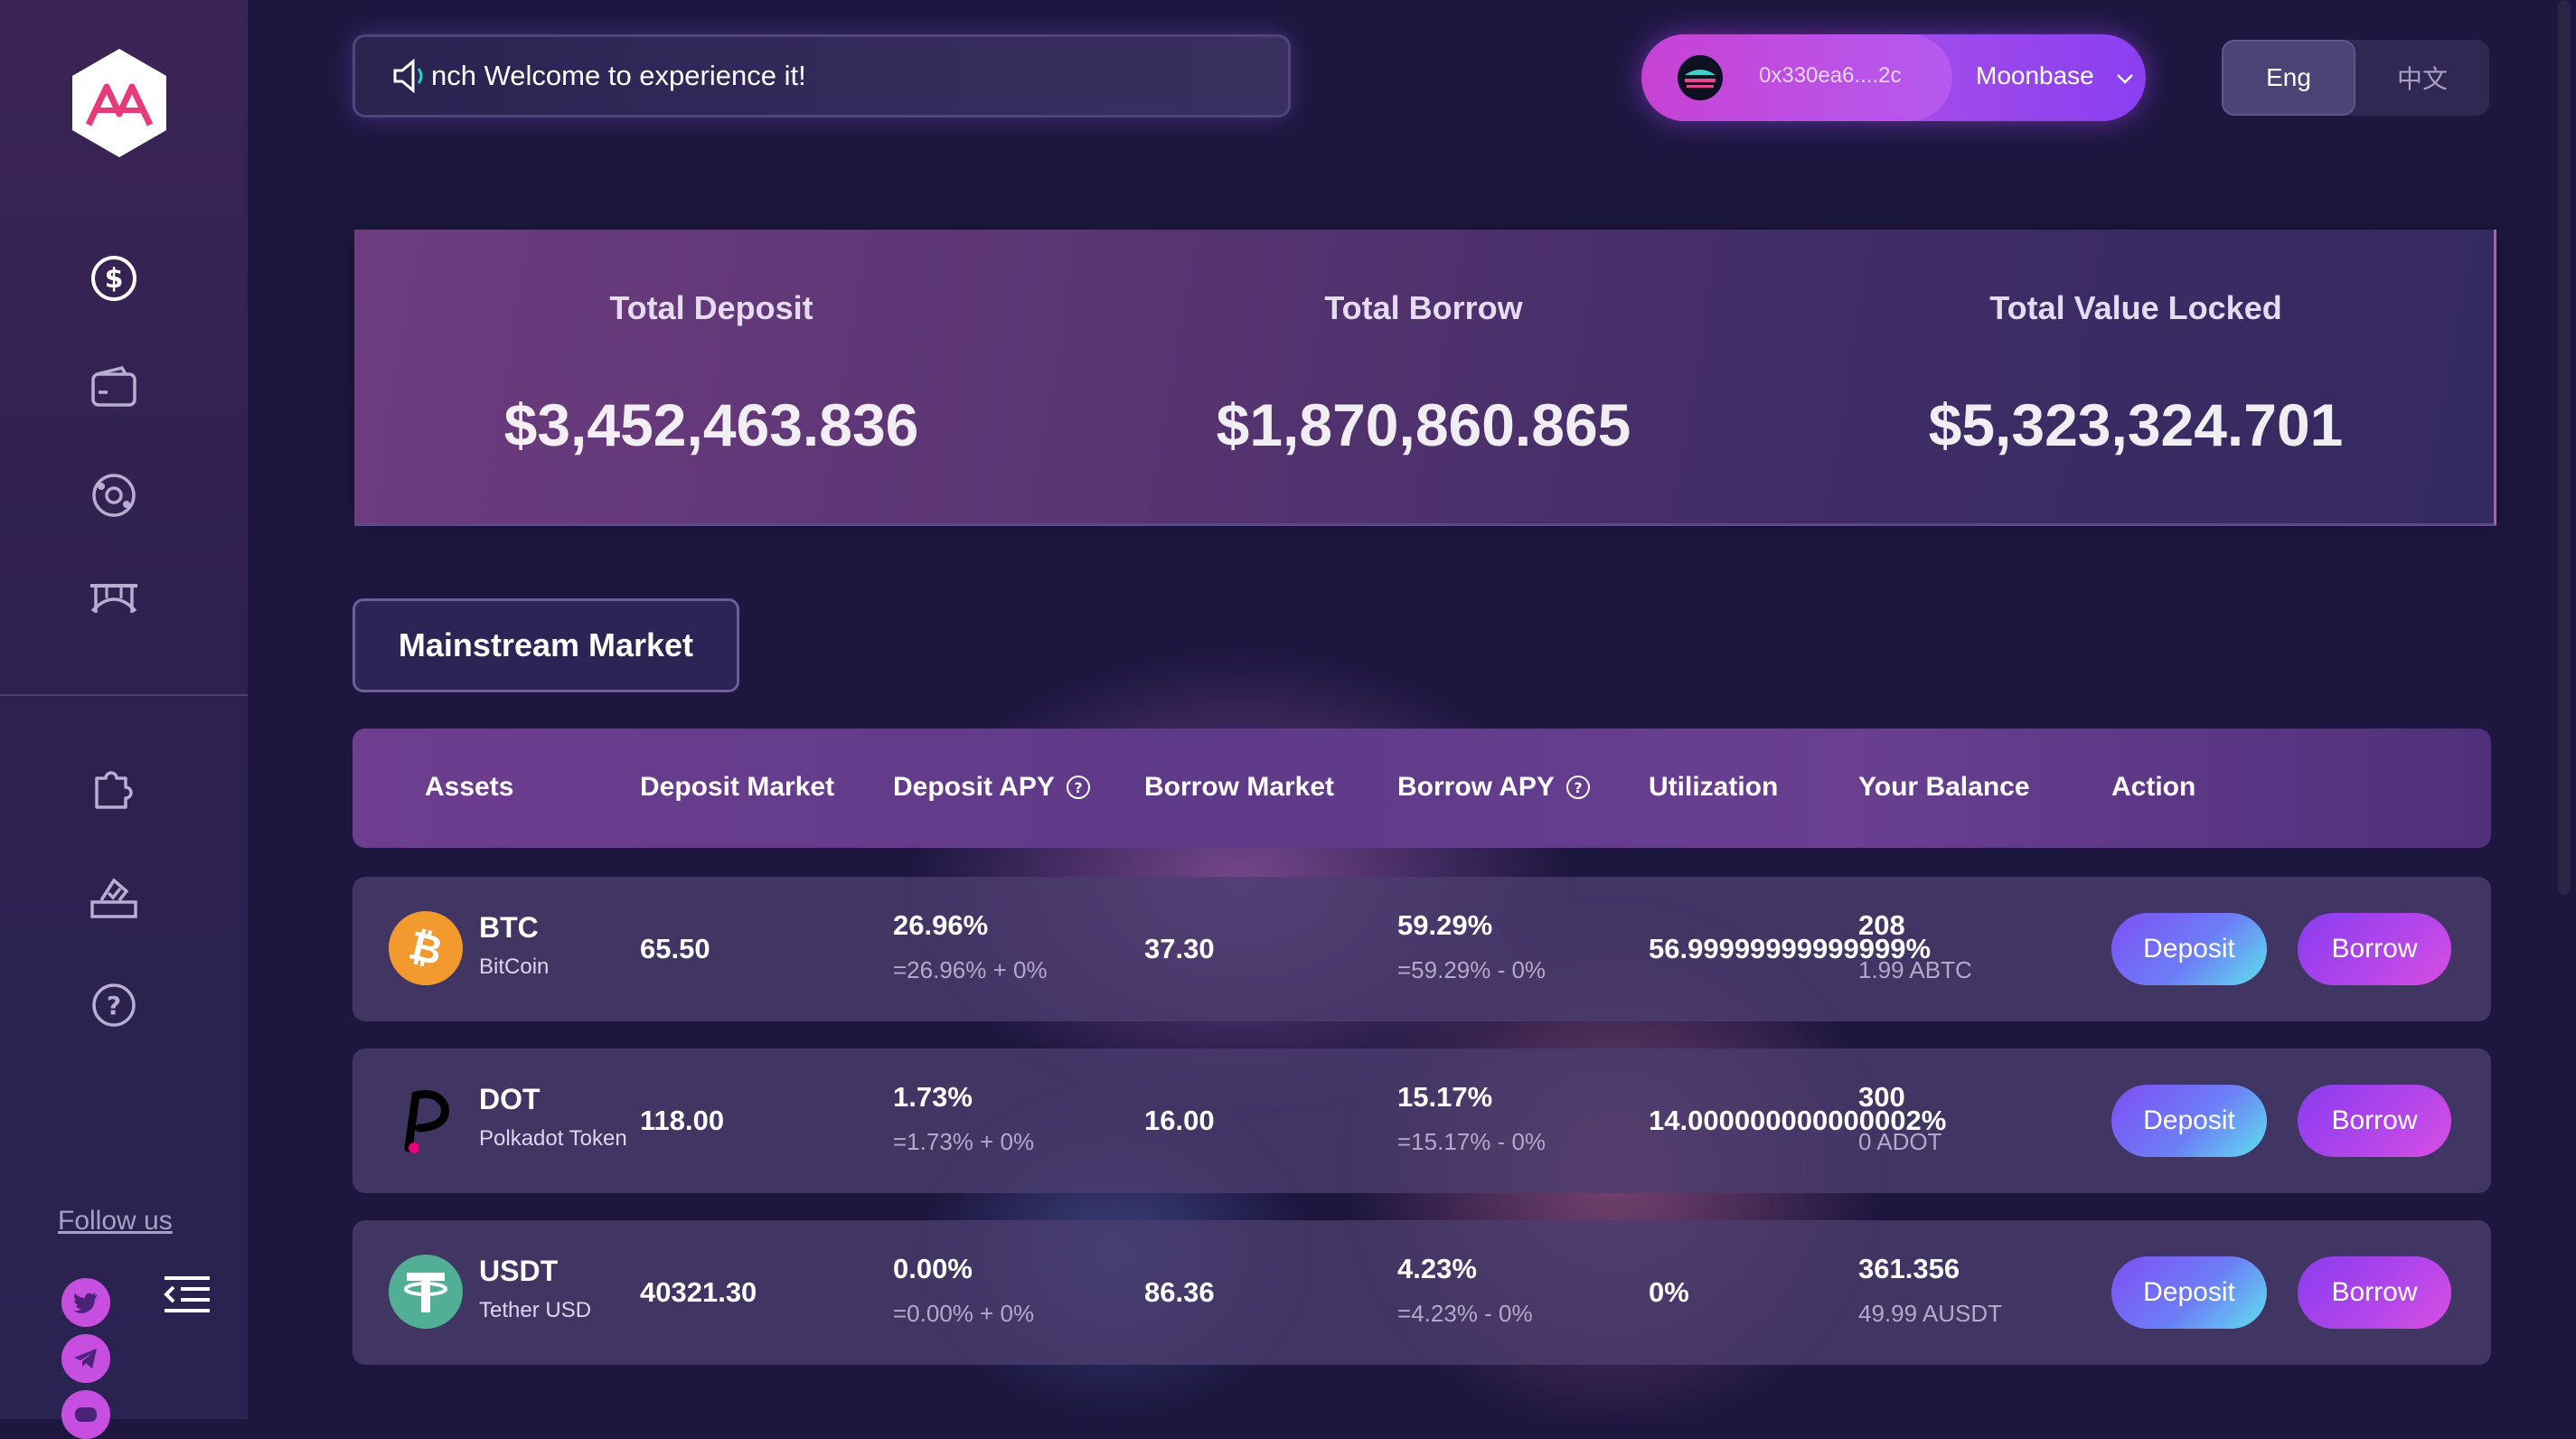 This screenshot has height=1439, width=2576. Describe the element at coordinates (1700, 77) in the screenshot. I see `wallet-avatar` at that location.